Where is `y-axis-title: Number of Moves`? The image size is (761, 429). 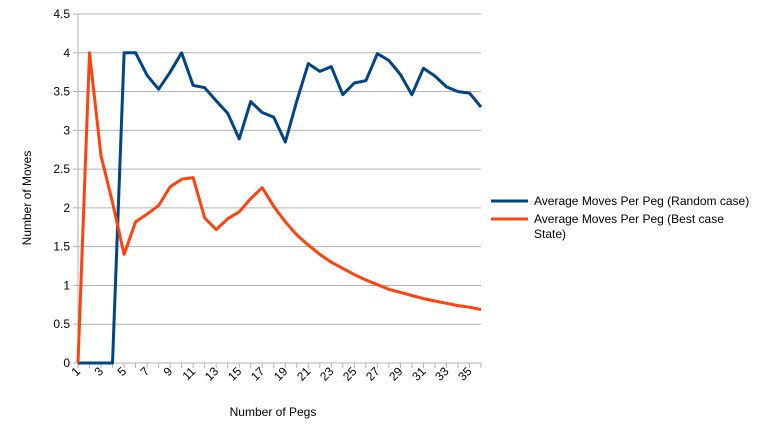 y-axis-title: Number of Moves is located at coordinates (27, 198).